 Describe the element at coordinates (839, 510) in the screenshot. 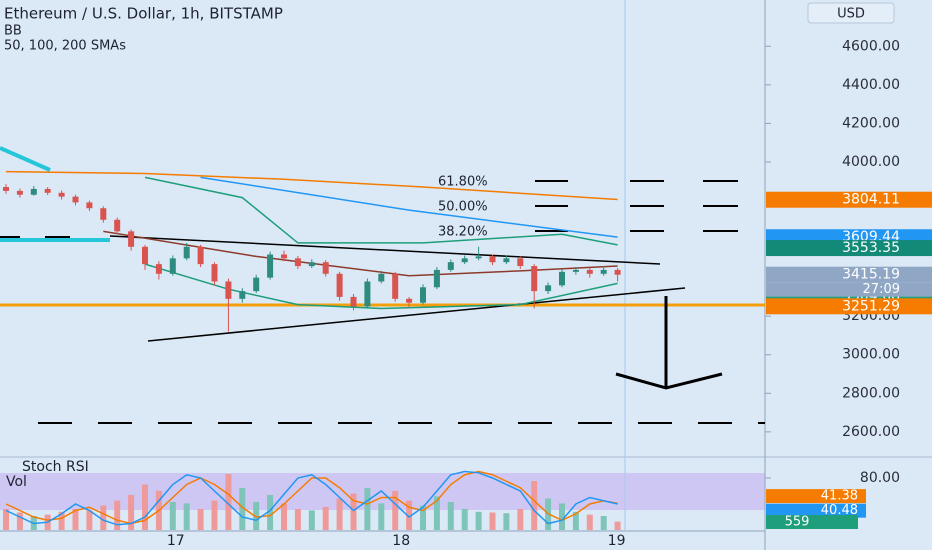

I see `rsi-badge-label: 40.48` at that location.